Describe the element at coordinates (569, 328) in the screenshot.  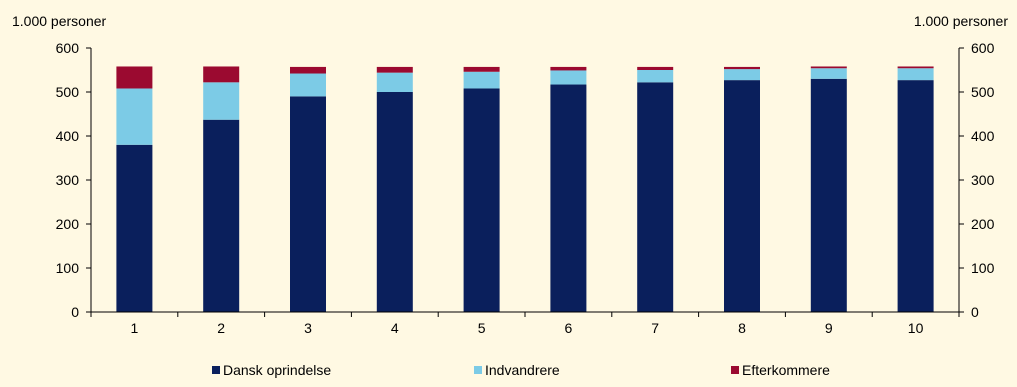
I see `x-tick-label-6: 6` at that location.